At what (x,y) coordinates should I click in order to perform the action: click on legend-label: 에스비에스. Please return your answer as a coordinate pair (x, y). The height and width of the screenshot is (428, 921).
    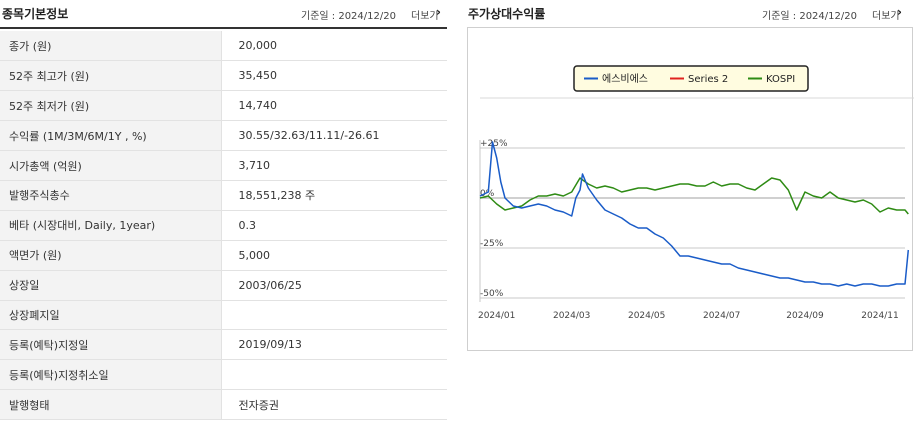
    Looking at the image, I should click on (625, 79).